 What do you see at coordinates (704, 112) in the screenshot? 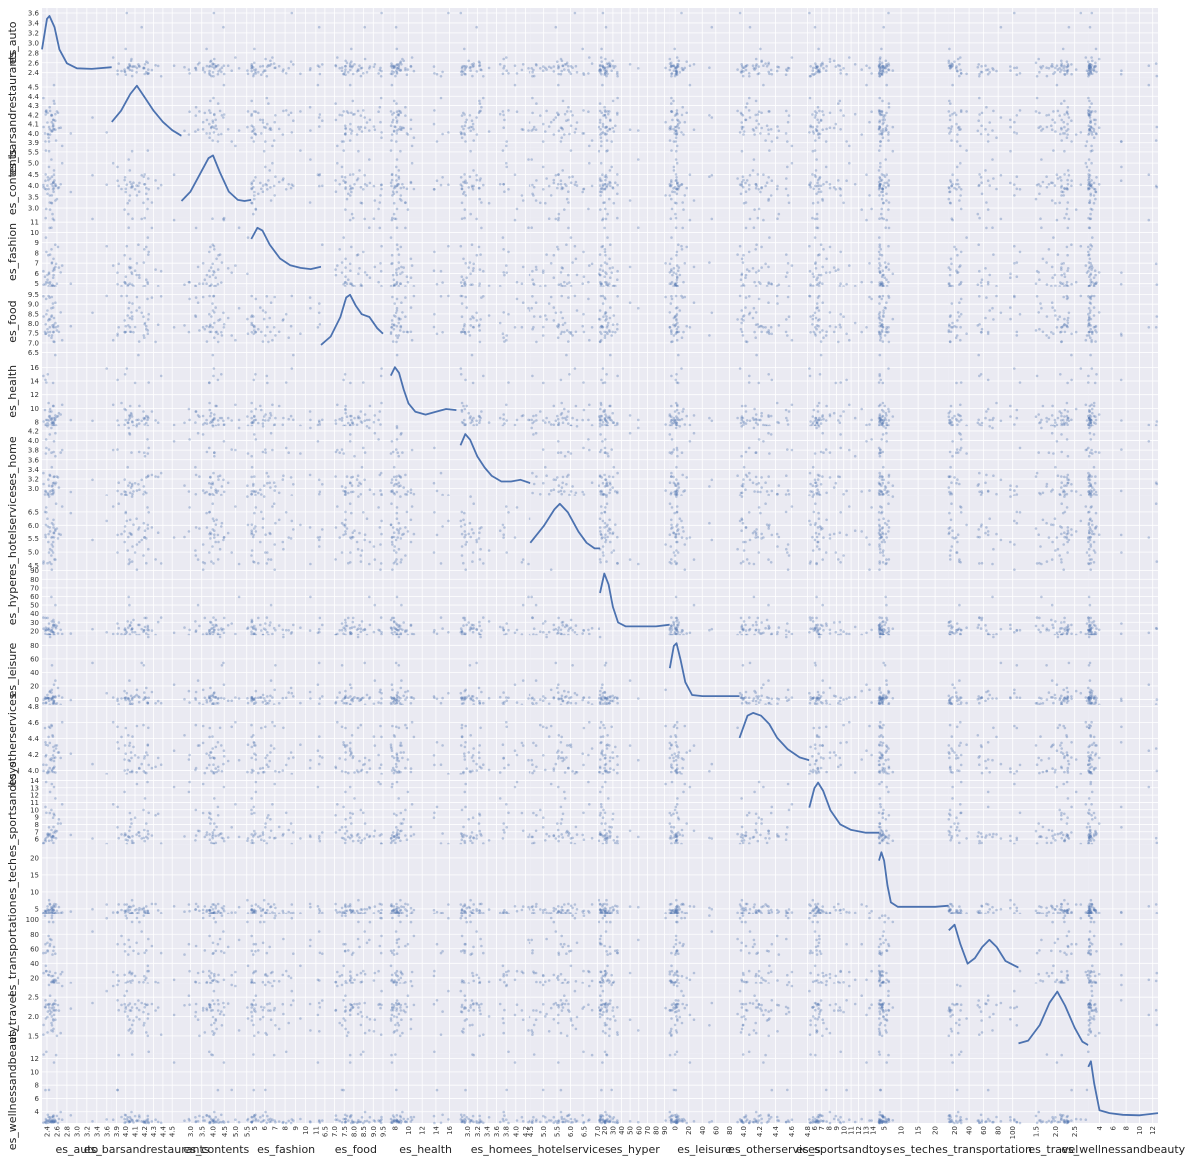
I see `cell-es-barsandrestaurants-vs-es-leisure` at bounding box center [704, 112].